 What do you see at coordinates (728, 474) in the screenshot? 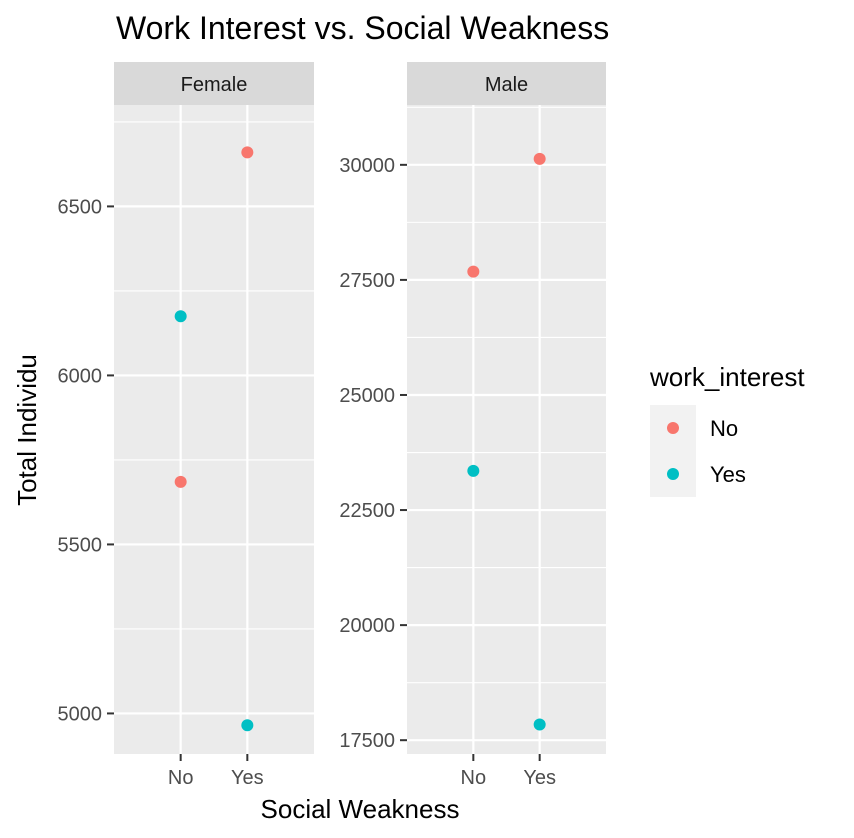
I see `legend-label-yes: Yes` at bounding box center [728, 474].